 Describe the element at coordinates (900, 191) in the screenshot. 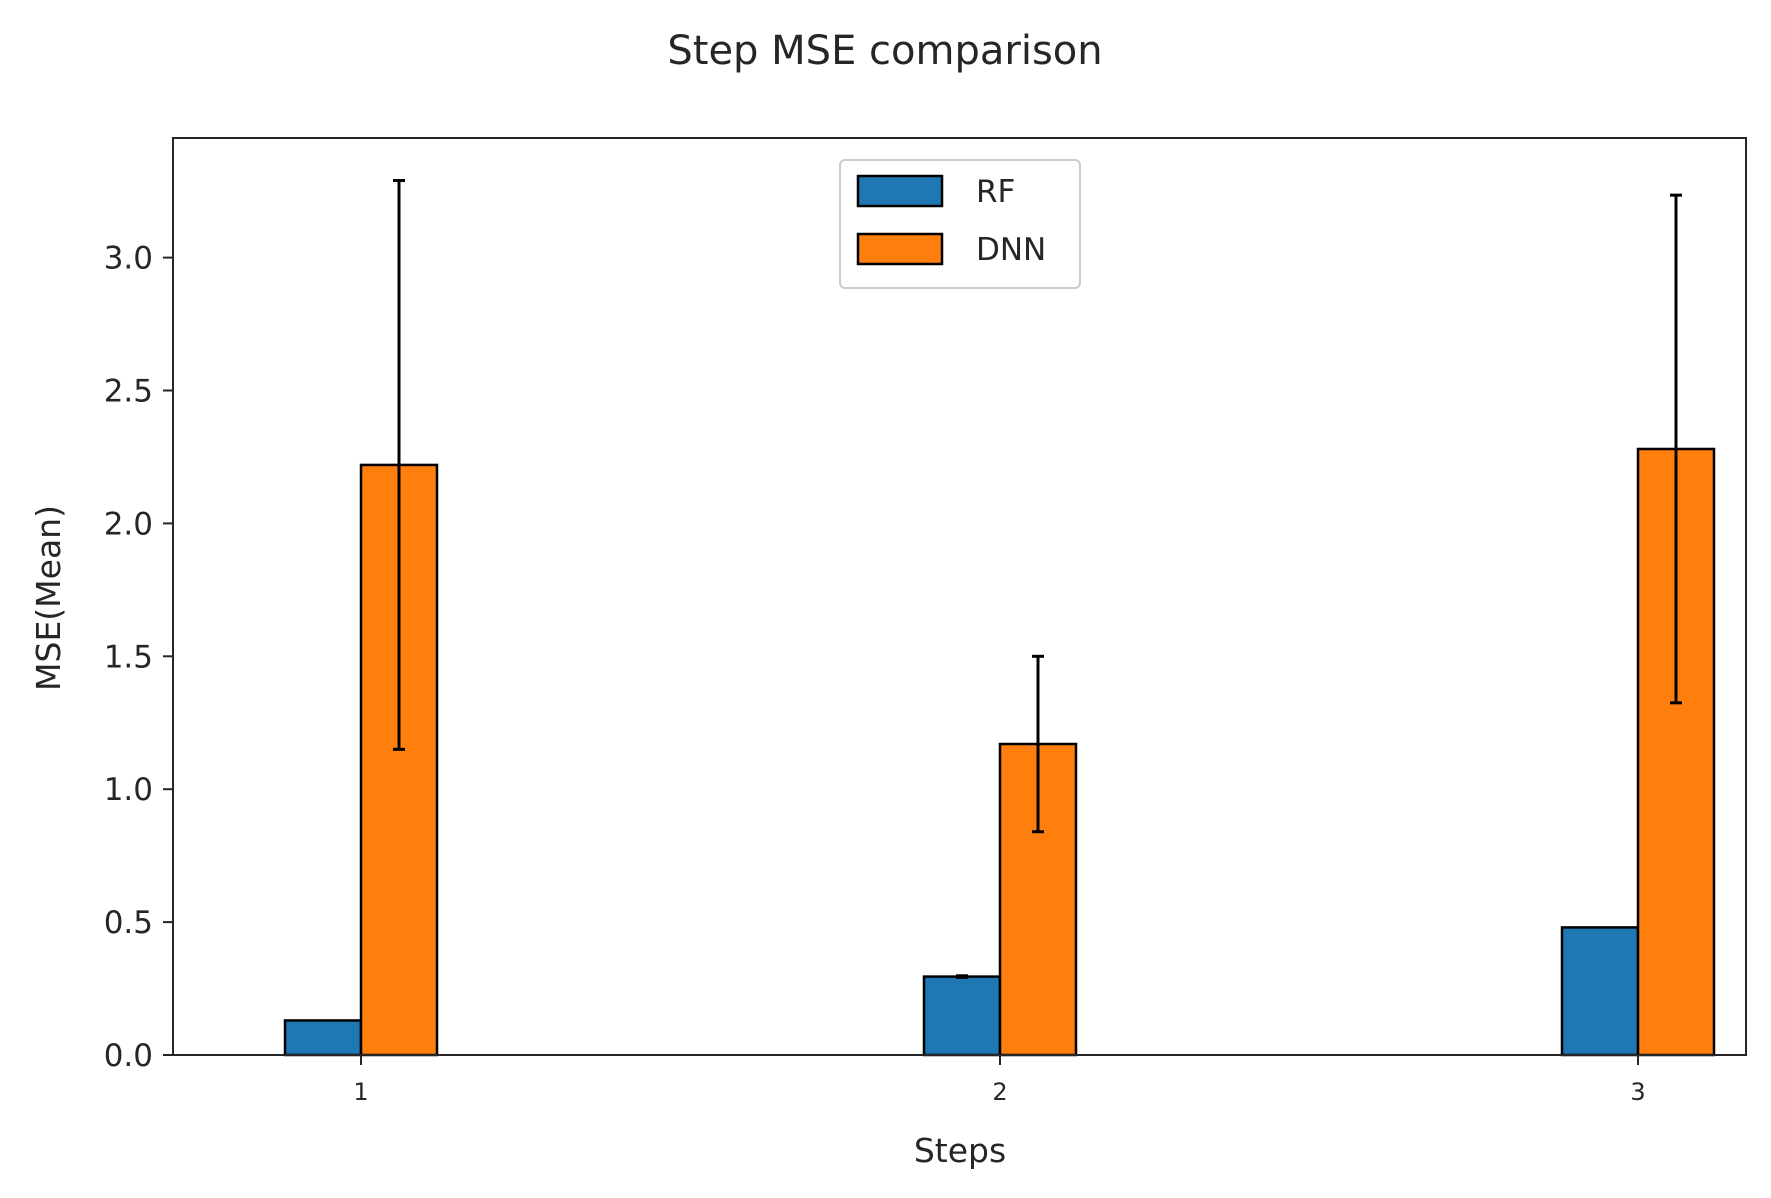

I see `legend-swatch-rf` at that location.